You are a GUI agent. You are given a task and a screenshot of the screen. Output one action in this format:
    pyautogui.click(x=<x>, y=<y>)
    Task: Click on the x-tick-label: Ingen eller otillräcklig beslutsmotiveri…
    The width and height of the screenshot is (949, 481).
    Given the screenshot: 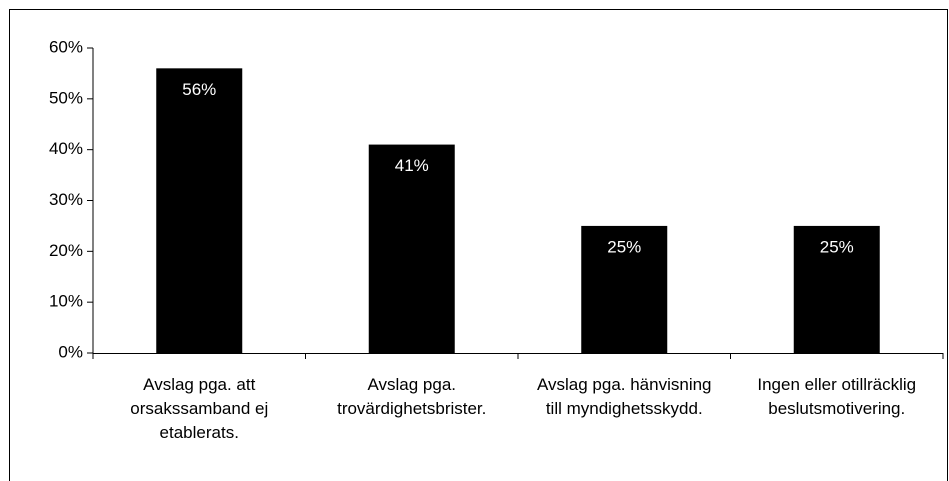 What is the action you would take?
    pyautogui.click(x=837, y=396)
    